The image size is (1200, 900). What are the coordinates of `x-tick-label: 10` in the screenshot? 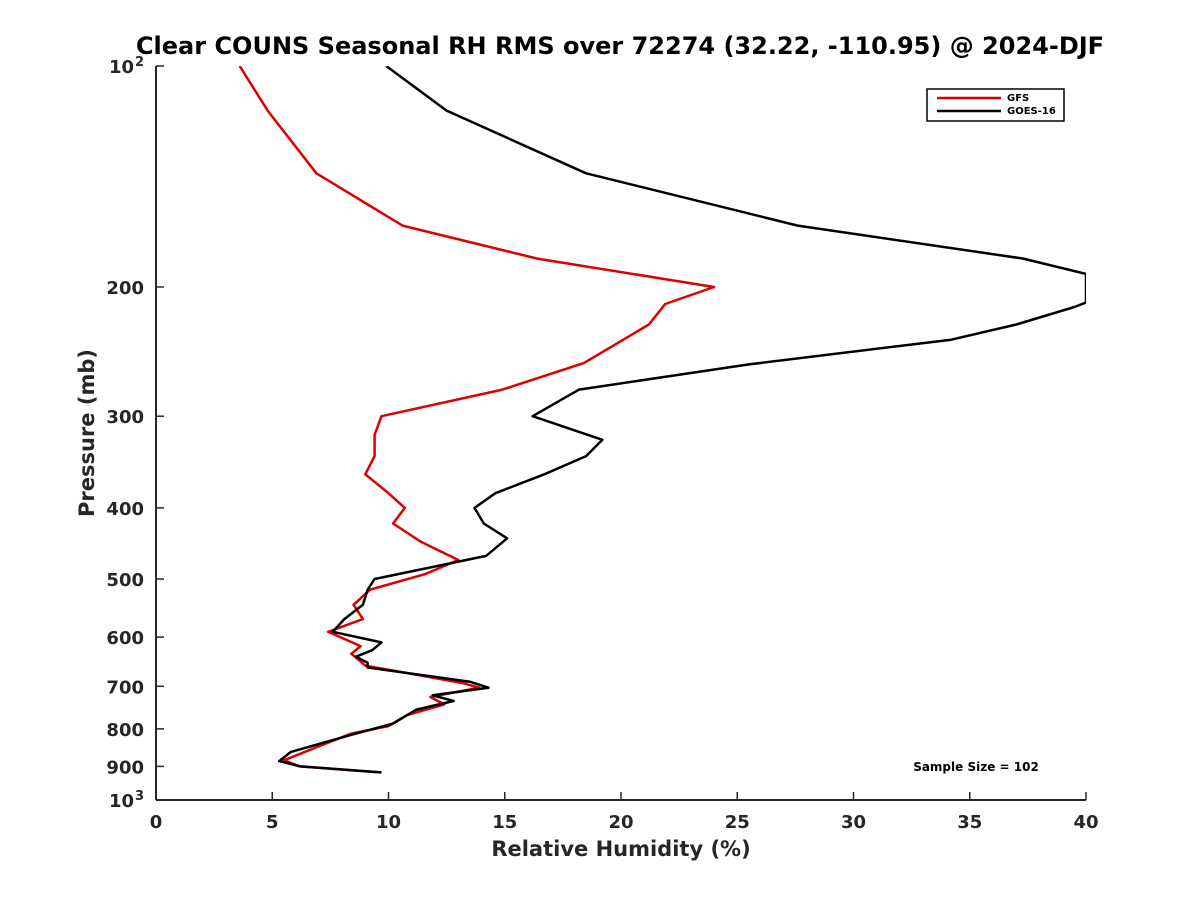 It's located at (388, 822).